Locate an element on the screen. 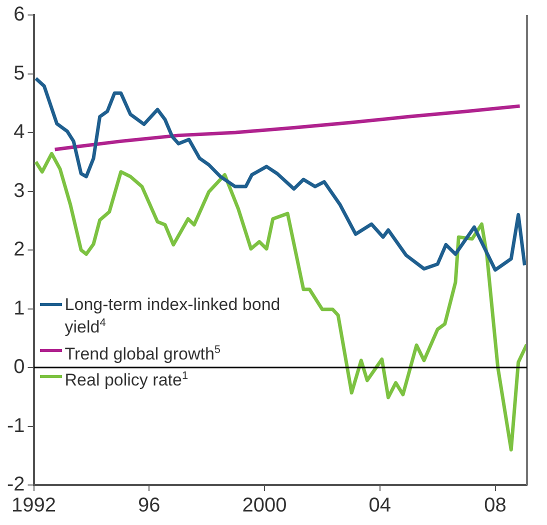 Image resolution: width=547 pixels, height=525 pixels. y-tick-label: 1 is located at coordinates (19, 308).